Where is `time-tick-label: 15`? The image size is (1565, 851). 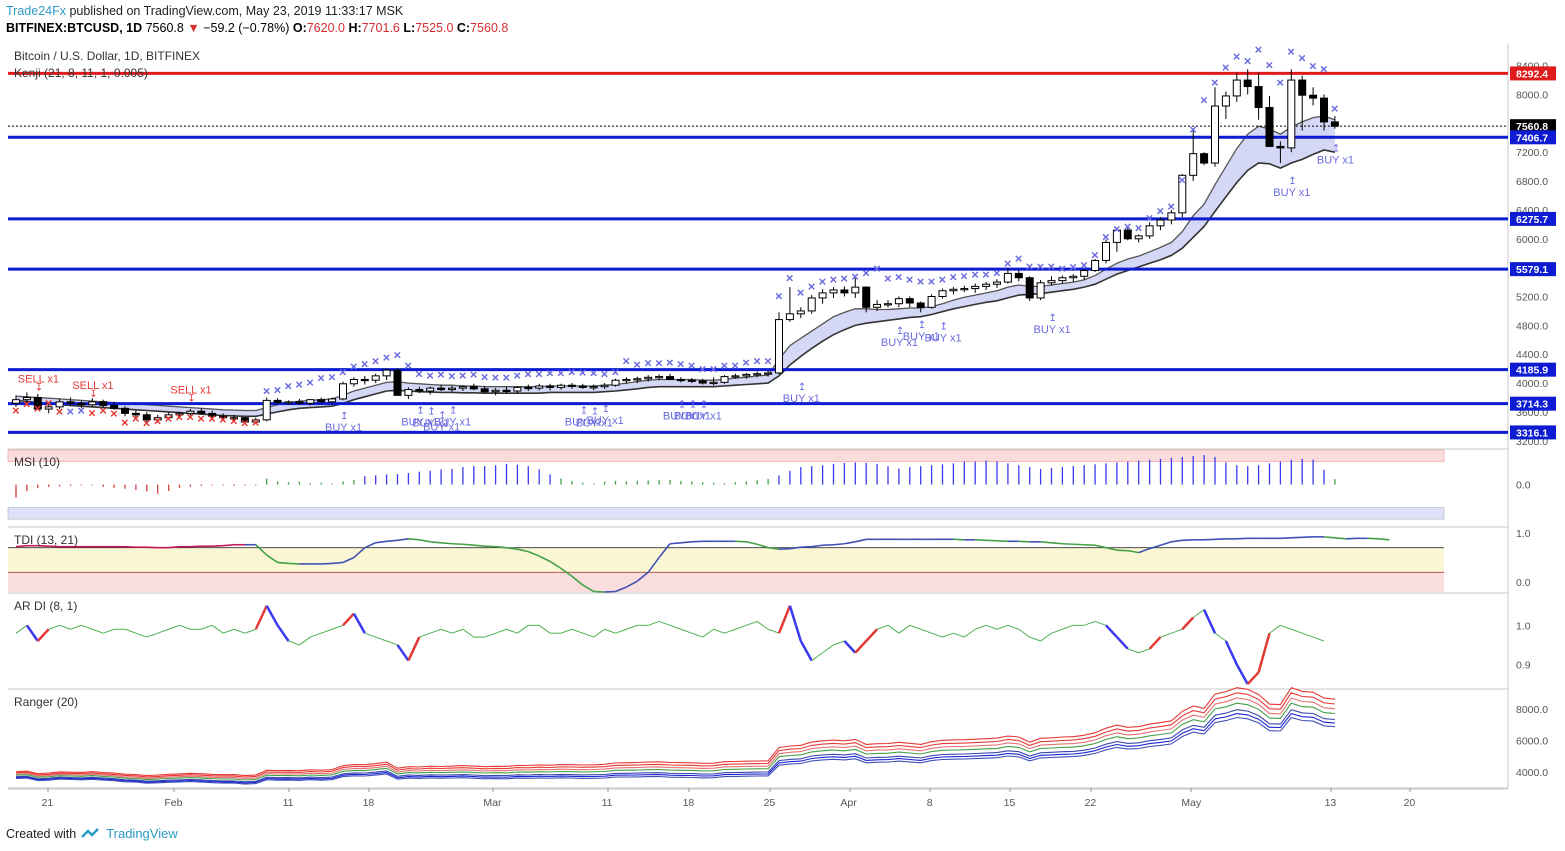
time-tick-label: 15 is located at coordinates (1010, 803).